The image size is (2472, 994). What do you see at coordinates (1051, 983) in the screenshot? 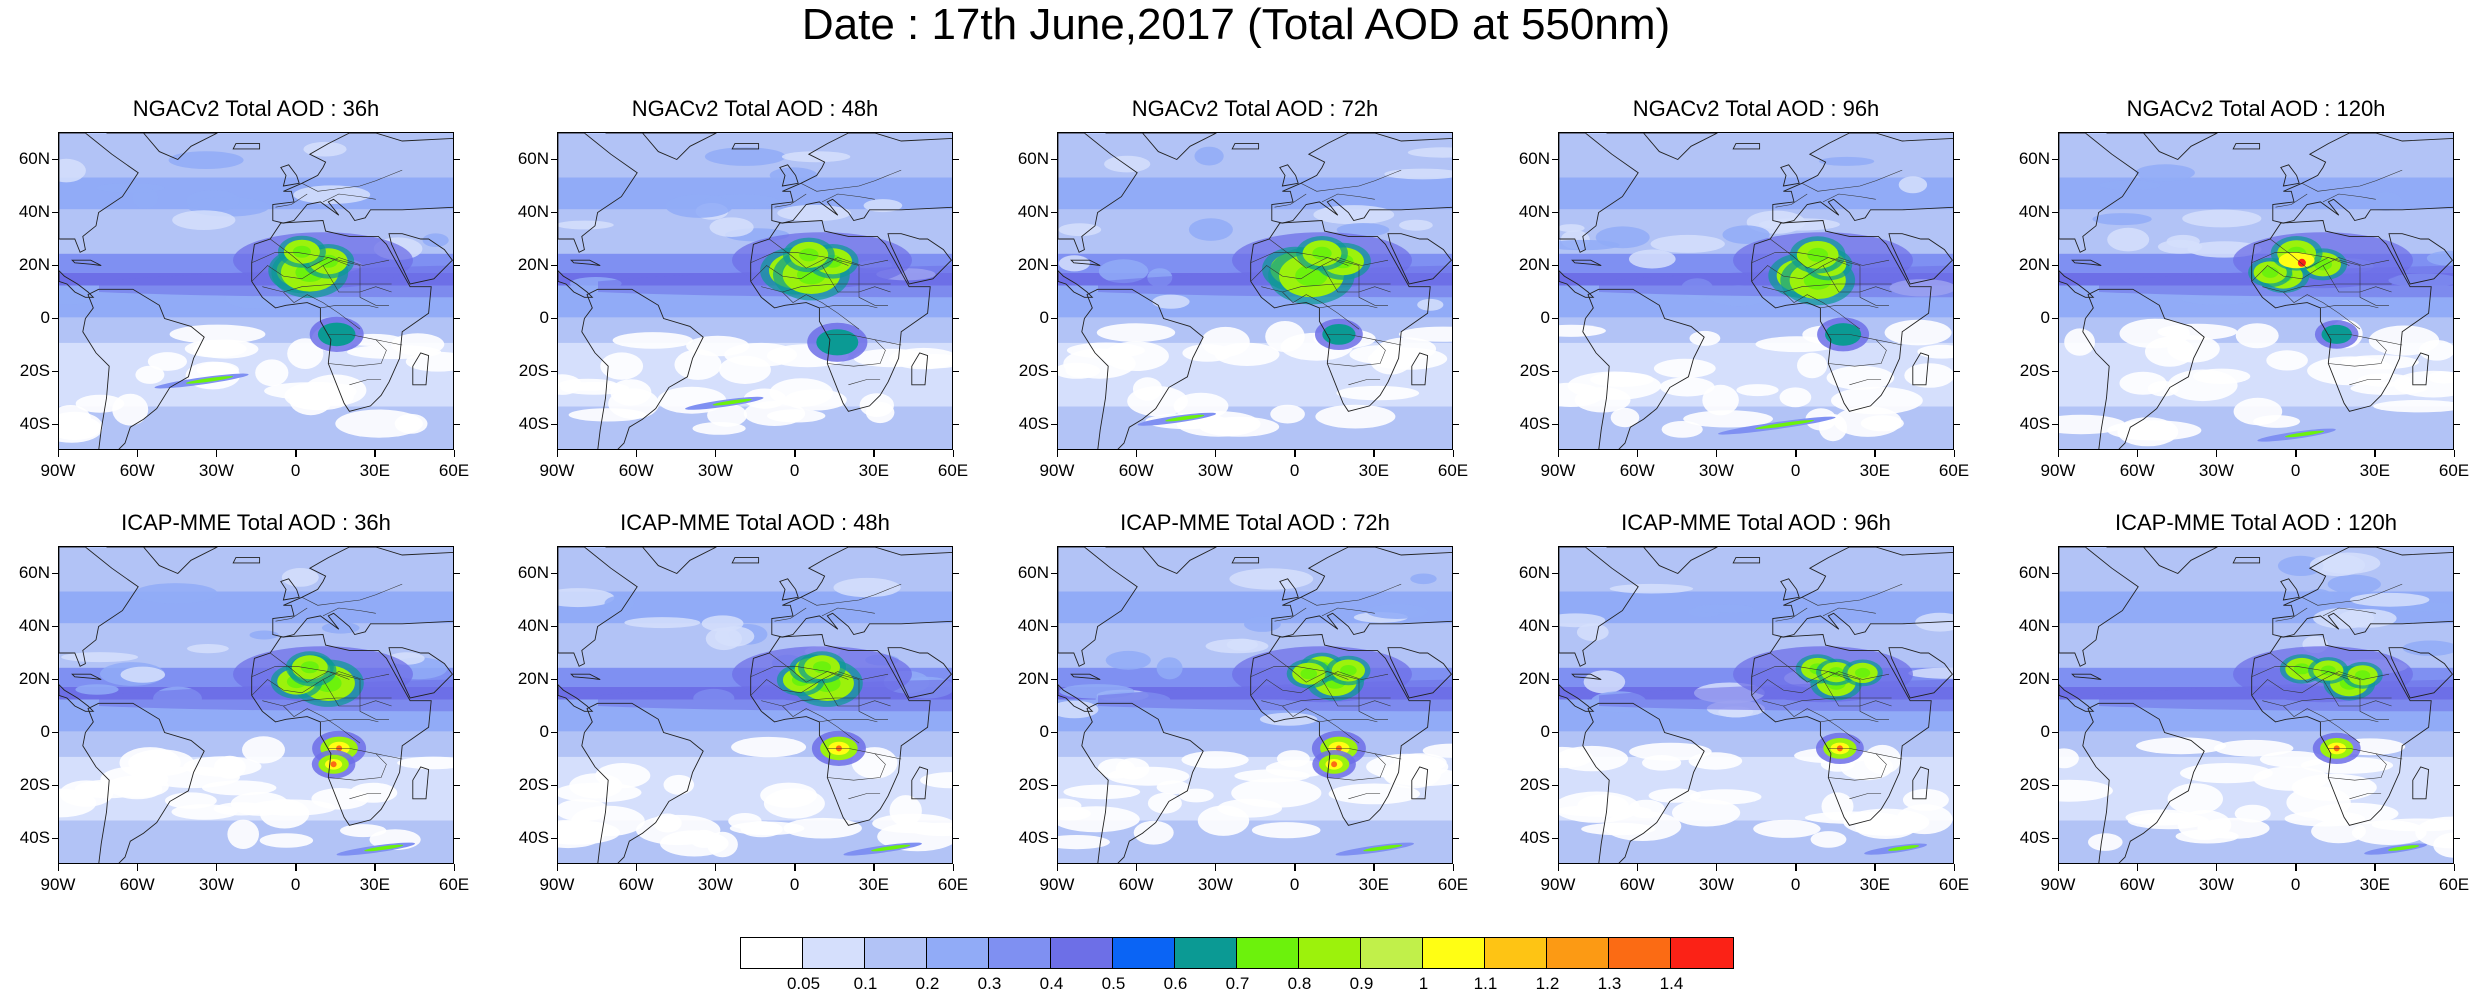
I see `colorbar-label: 0.4` at bounding box center [1051, 983].